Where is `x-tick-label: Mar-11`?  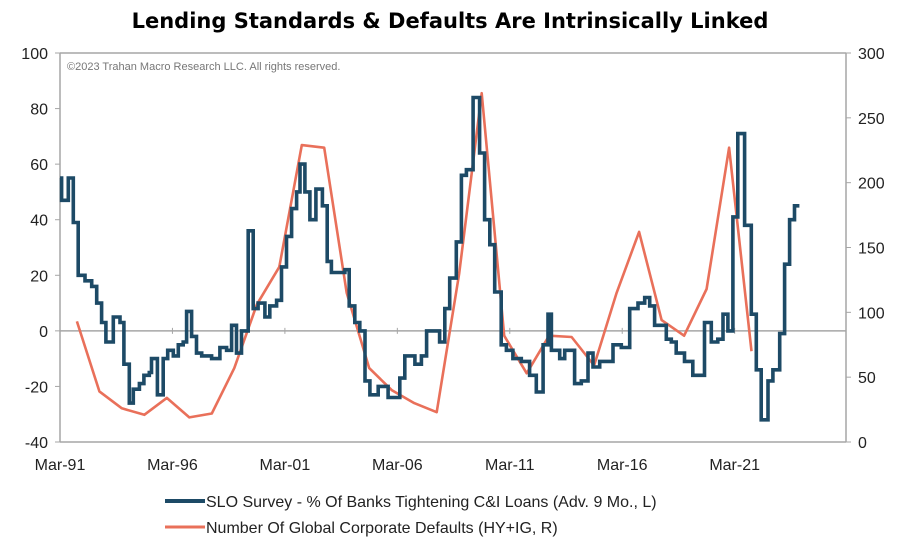 x-tick-label: Mar-11 is located at coordinates (510, 465).